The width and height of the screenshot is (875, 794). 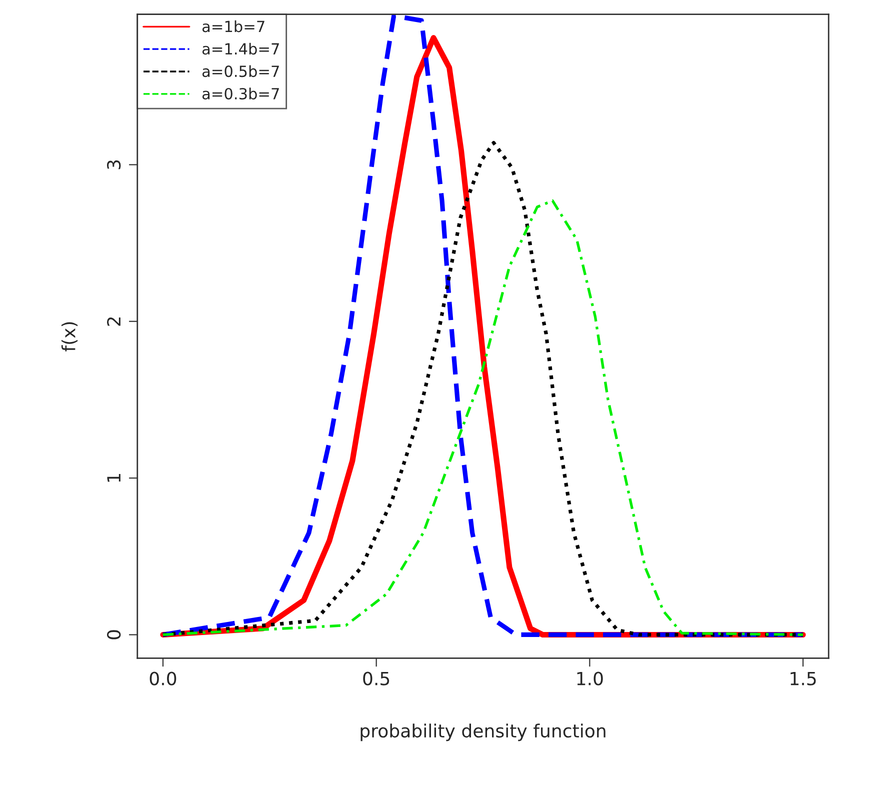 What do you see at coordinates (233, 26) in the screenshot?
I see `legend-label: a=1b=7` at bounding box center [233, 26].